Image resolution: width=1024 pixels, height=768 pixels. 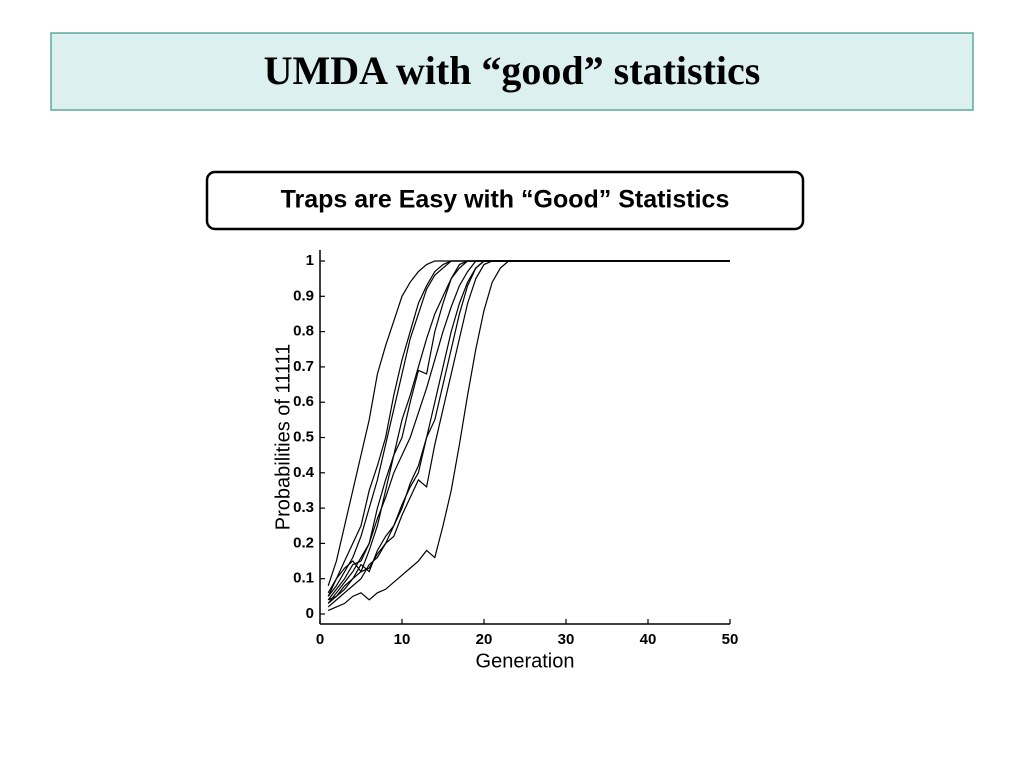 I want to click on y-tick-label: 0.9, so click(x=303, y=295).